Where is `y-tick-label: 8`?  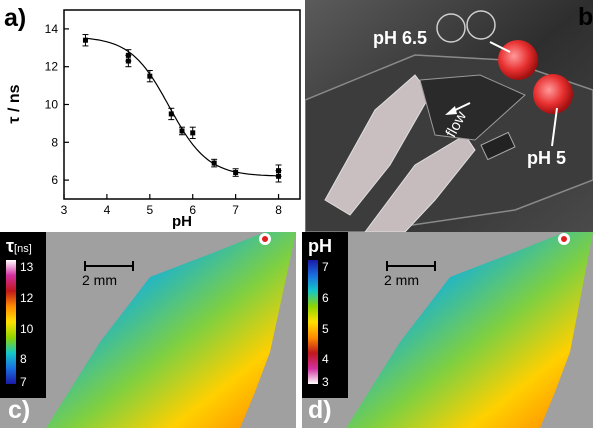
y-tick-label: 8 is located at coordinates (54, 142).